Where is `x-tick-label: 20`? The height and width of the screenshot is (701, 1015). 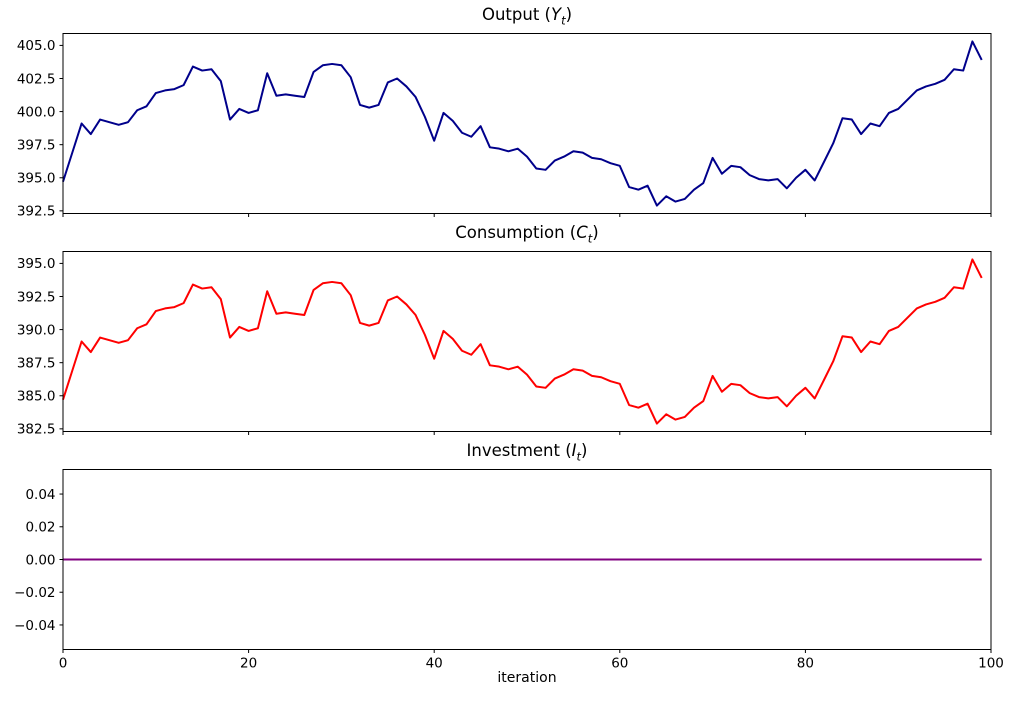
x-tick-label: 20 is located at coordinates (248, 664).